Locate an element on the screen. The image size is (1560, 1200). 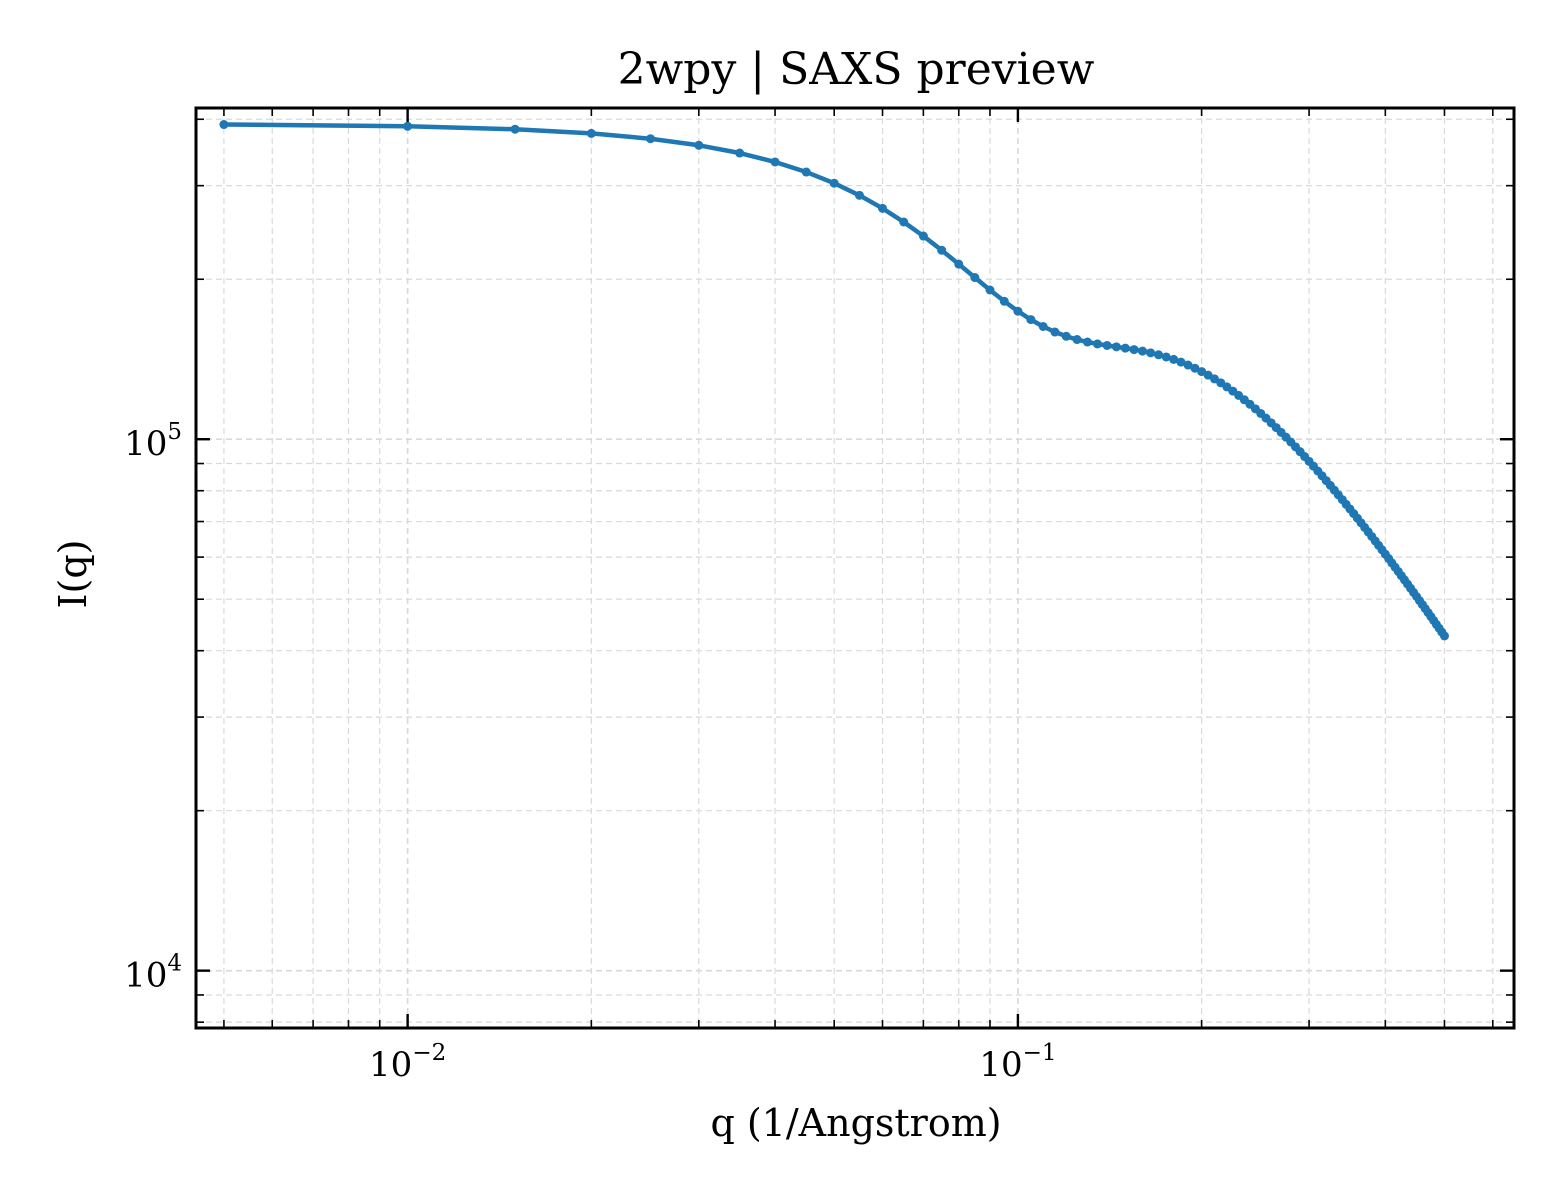
x-tick-label: 10⁻² is located at coordinates (407, 1062).